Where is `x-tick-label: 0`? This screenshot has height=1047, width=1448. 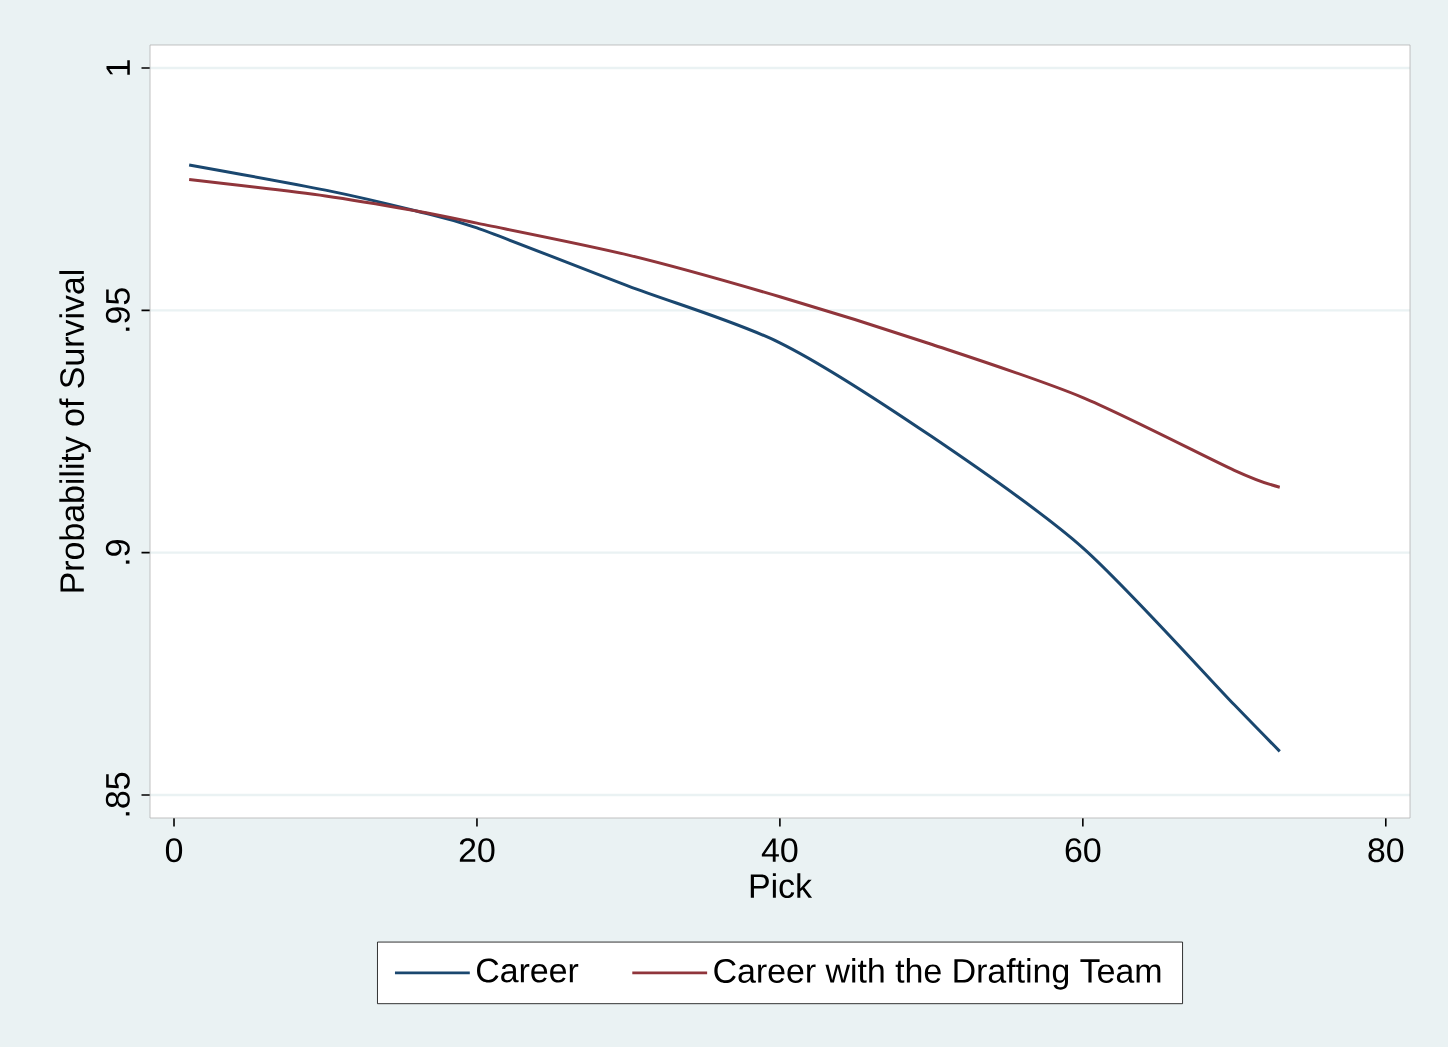 x-tick-label: 0 is located at coordinates (174, 850).